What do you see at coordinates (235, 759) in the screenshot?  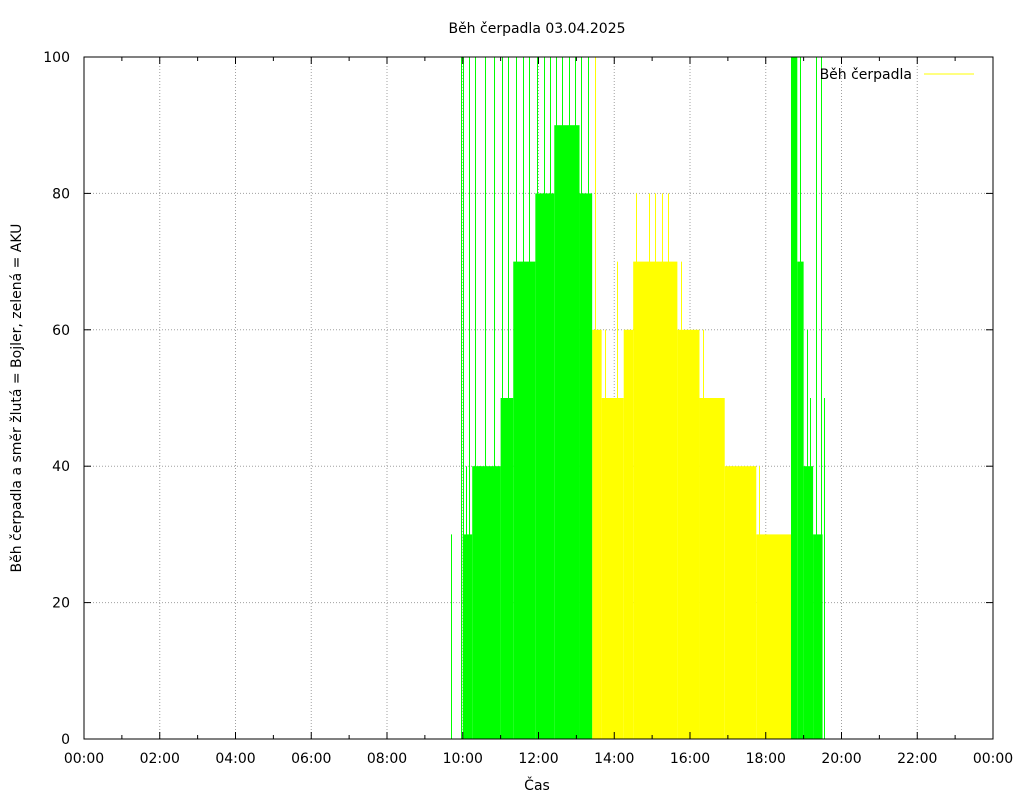 I see `x-tick-label: 04:00` at bounding box center [235, 759].